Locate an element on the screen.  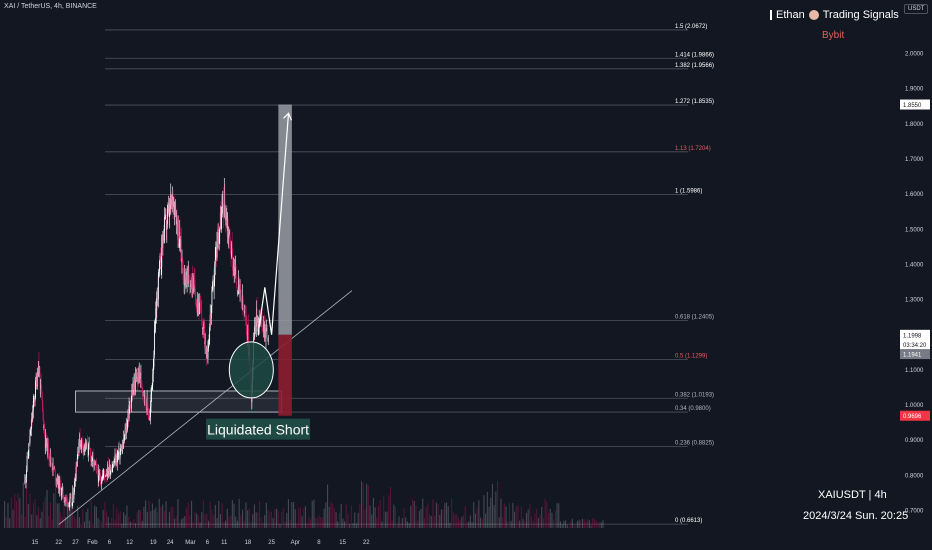
bar-icon is located at coordinates (771, 15).